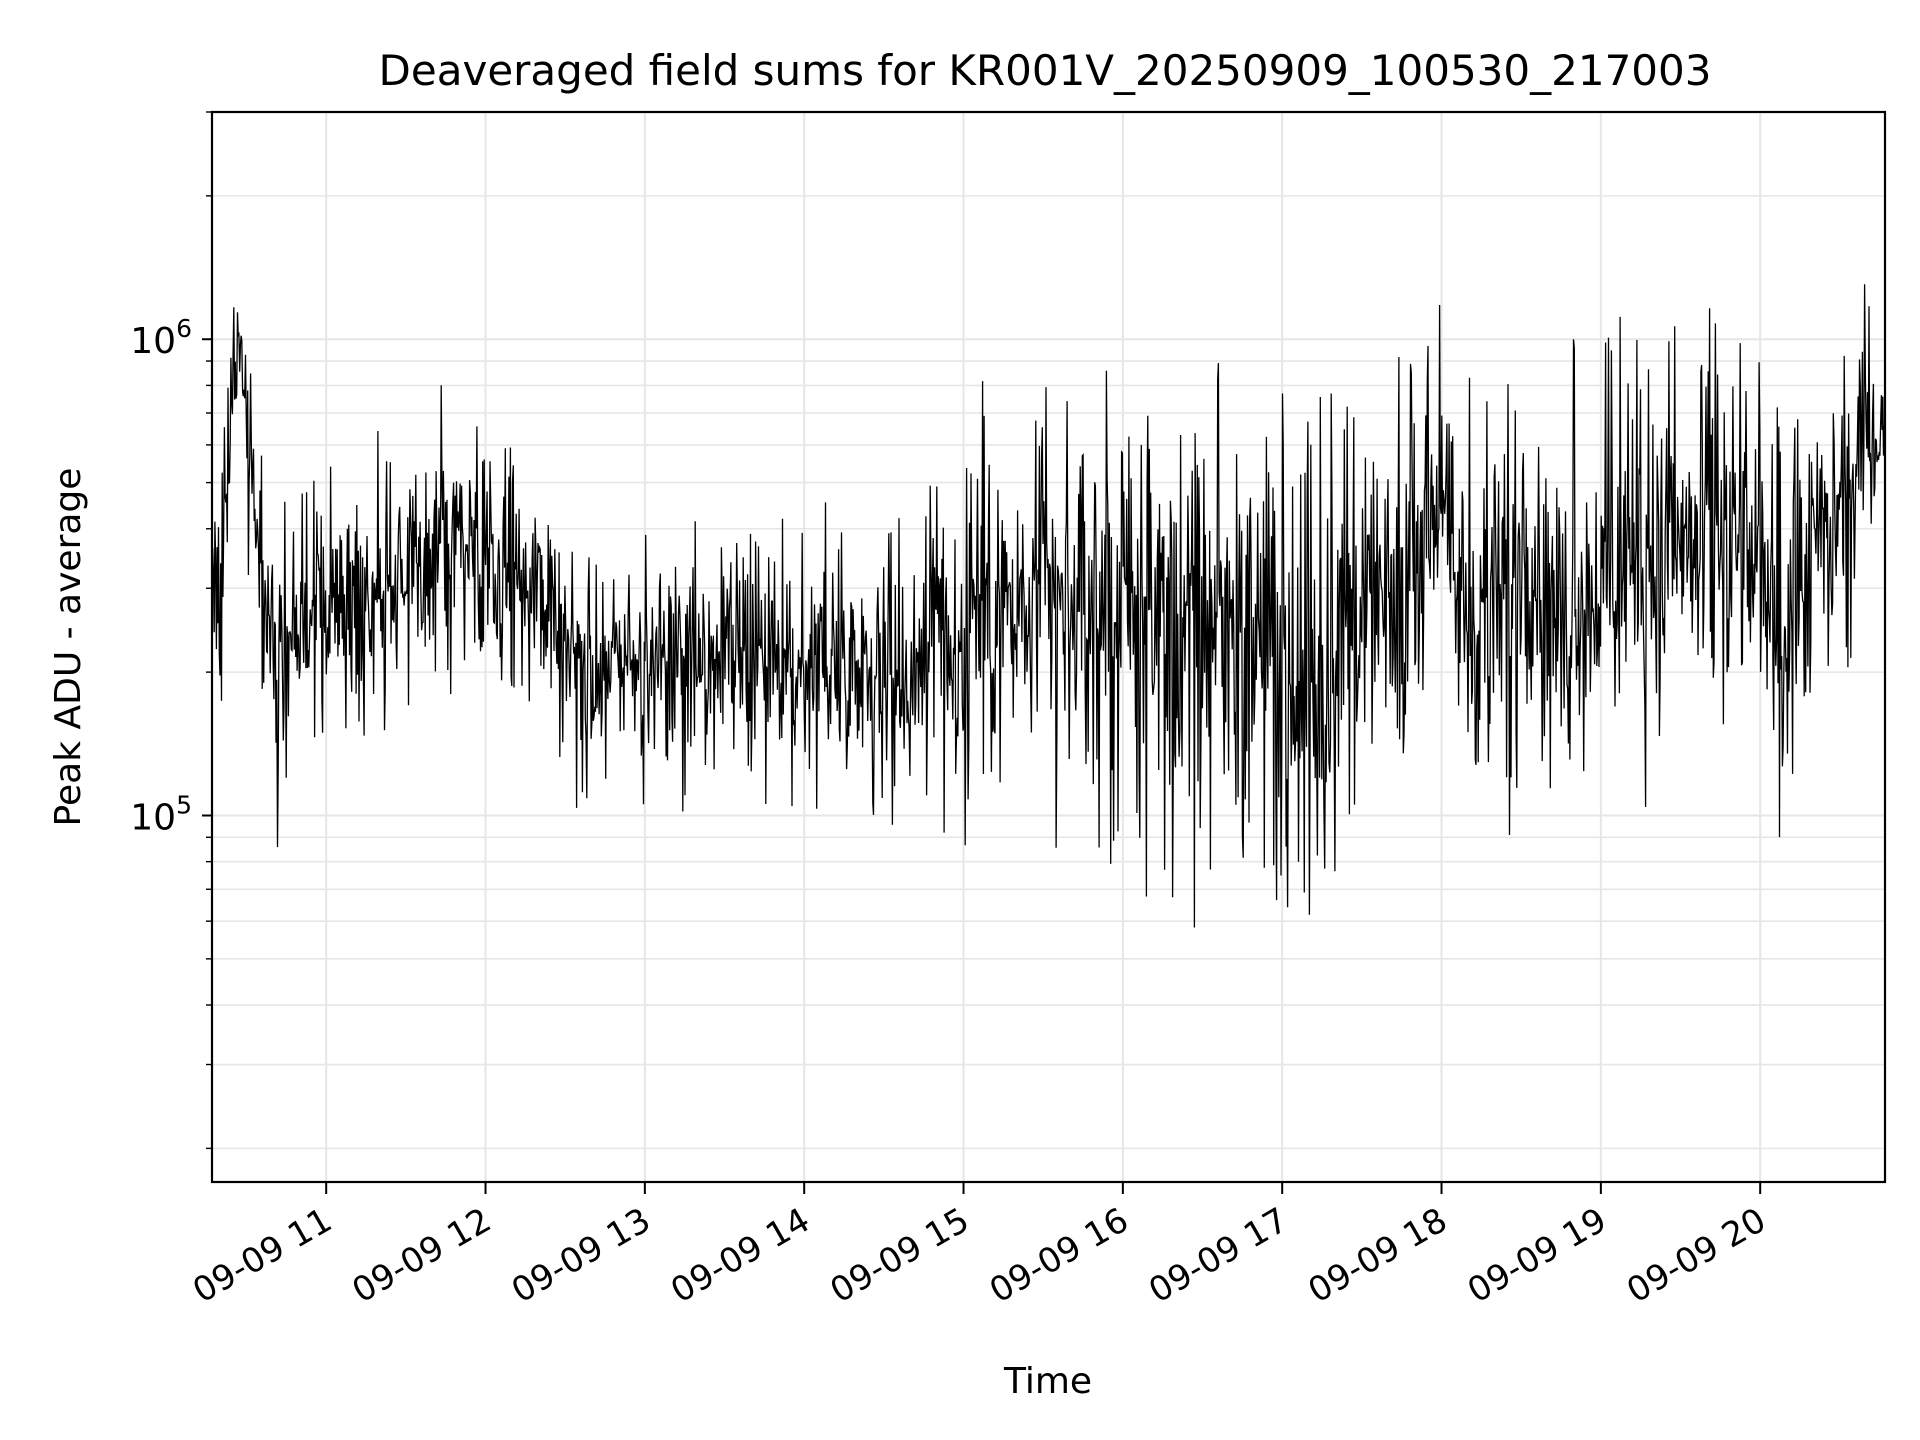 The width and height of the screenshot is (1920, 1440). Describe the element at coordinates (171, 630) in the screenshot. I see `y-axis: 10⁵ 10⁶` at that location.